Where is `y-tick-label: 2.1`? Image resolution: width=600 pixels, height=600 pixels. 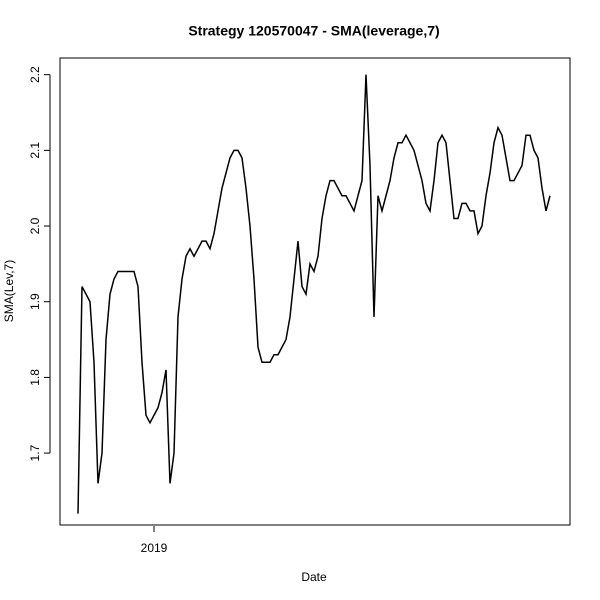
y-tick-label: 2.1 is located at coordinates (35, 150).